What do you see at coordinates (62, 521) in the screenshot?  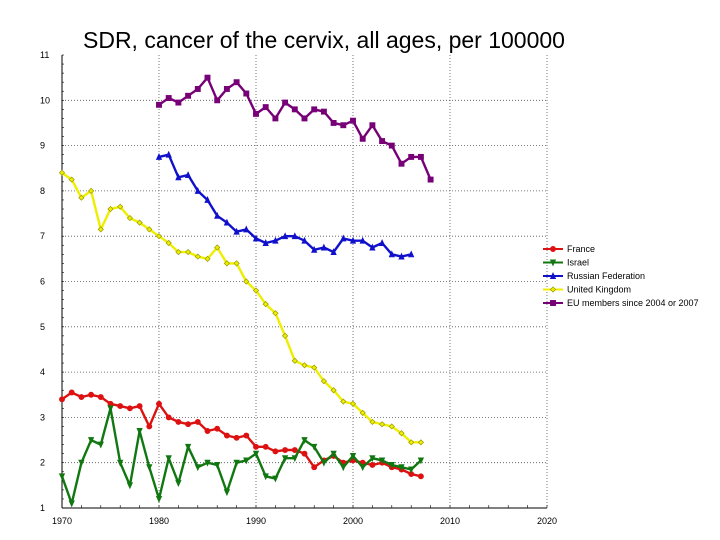 I see `x-tick-label: 1970` at bounding box center [62, 521].